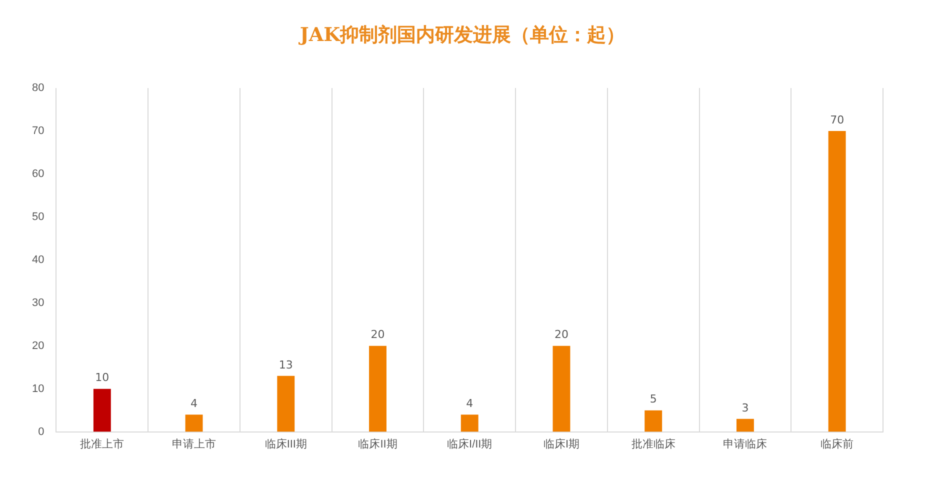  Describe the element at coordinates (837, 443) in the screenshot. I see `x-tick-label: 临床前` at that location.